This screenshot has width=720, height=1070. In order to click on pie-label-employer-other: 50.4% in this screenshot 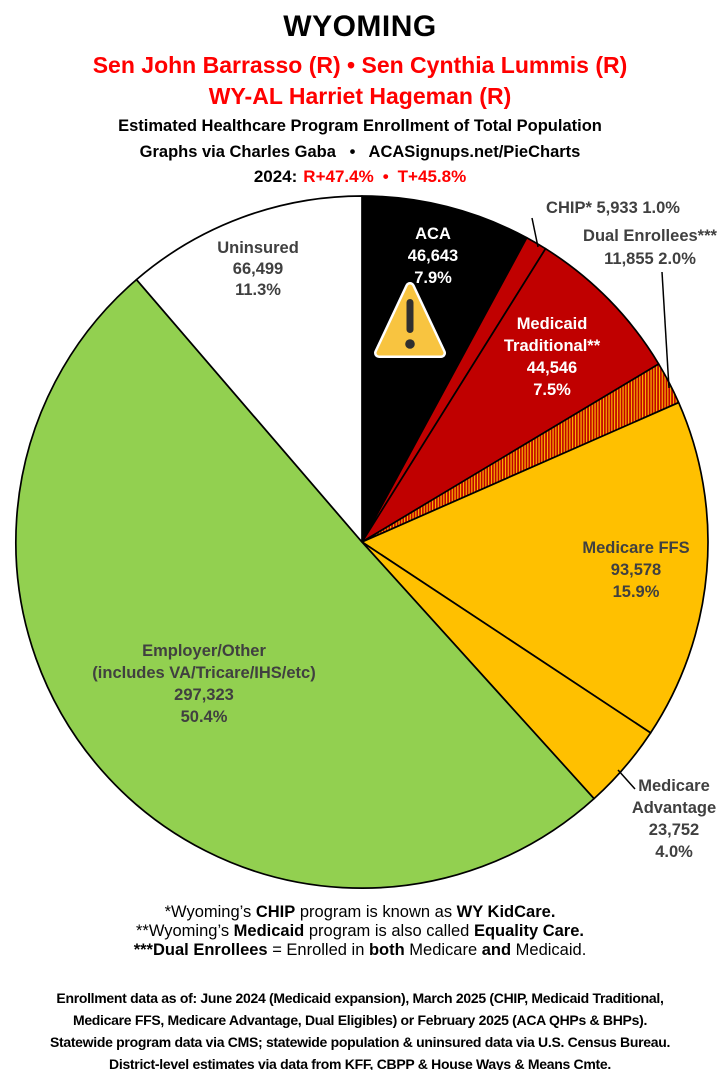, I will do `click(204, 717)`.